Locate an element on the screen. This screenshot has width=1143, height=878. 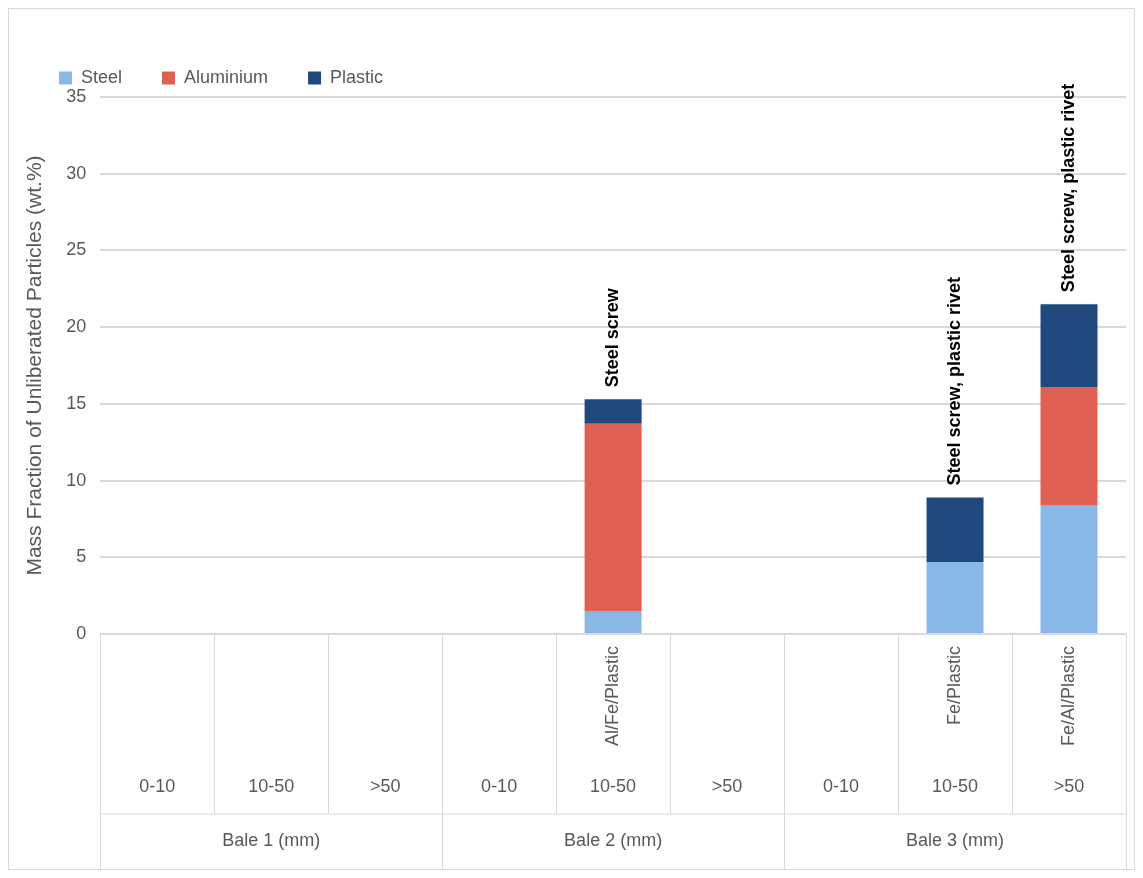
legend-label: Steel is located at coordinates (102, 76).